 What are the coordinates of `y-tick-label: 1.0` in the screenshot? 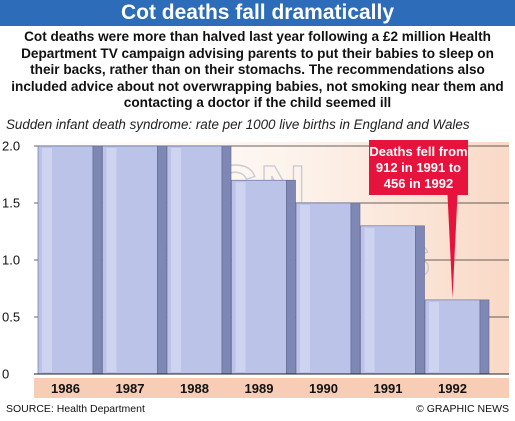 It's located at (11, 260).